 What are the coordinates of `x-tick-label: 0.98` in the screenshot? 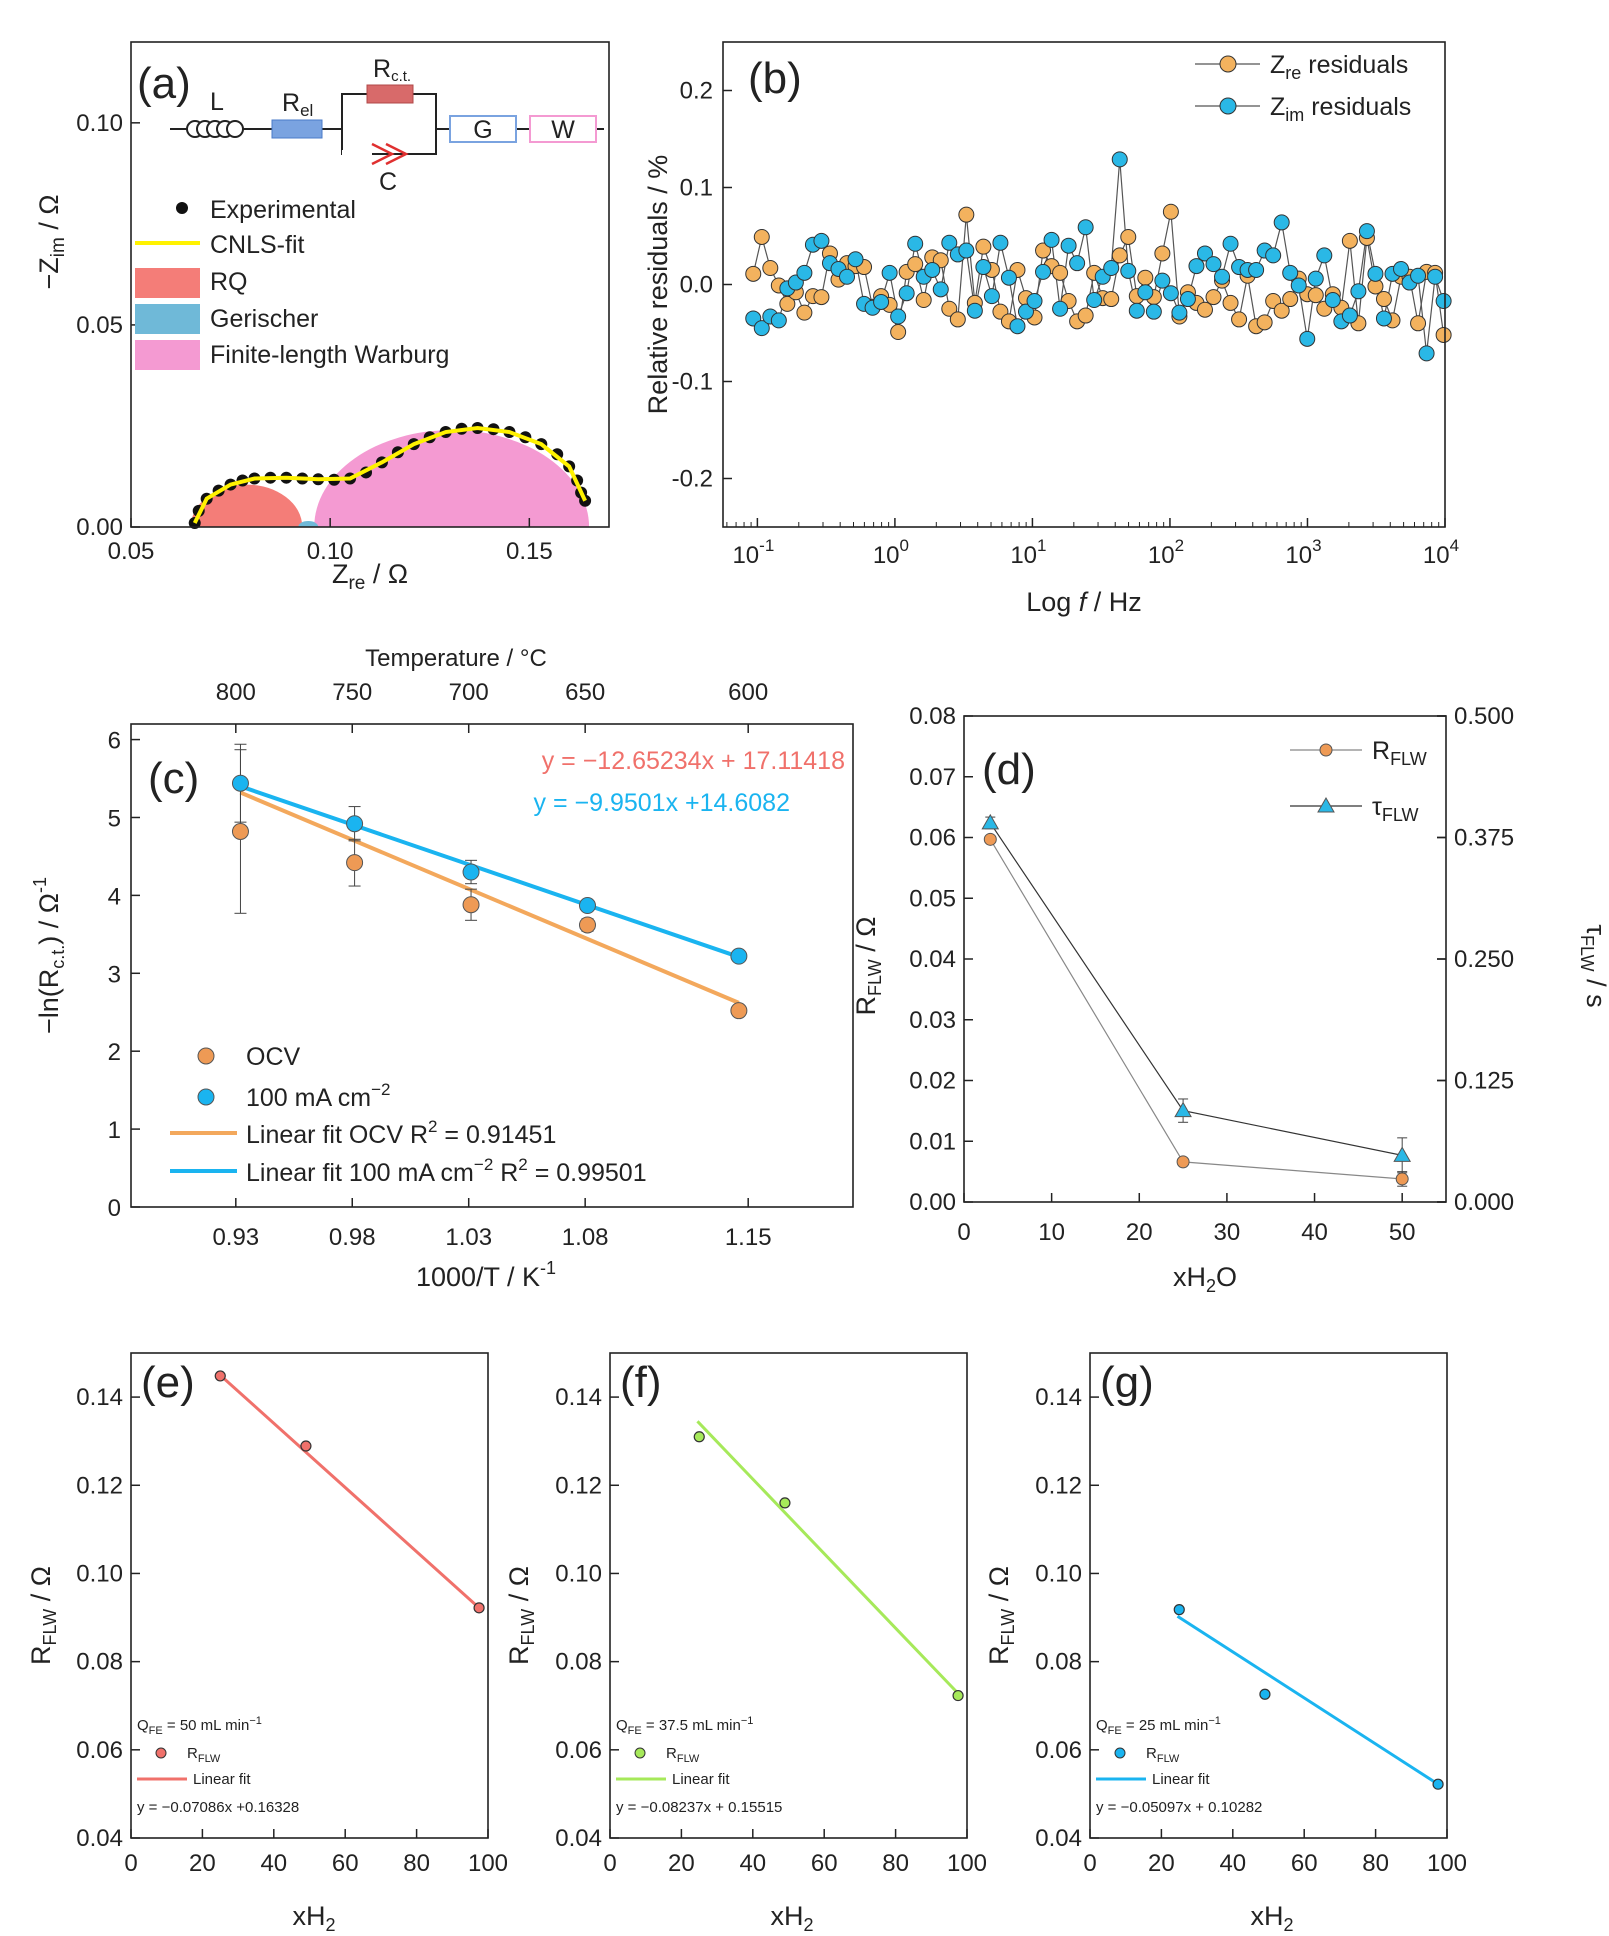 It's located at (352, 1237).